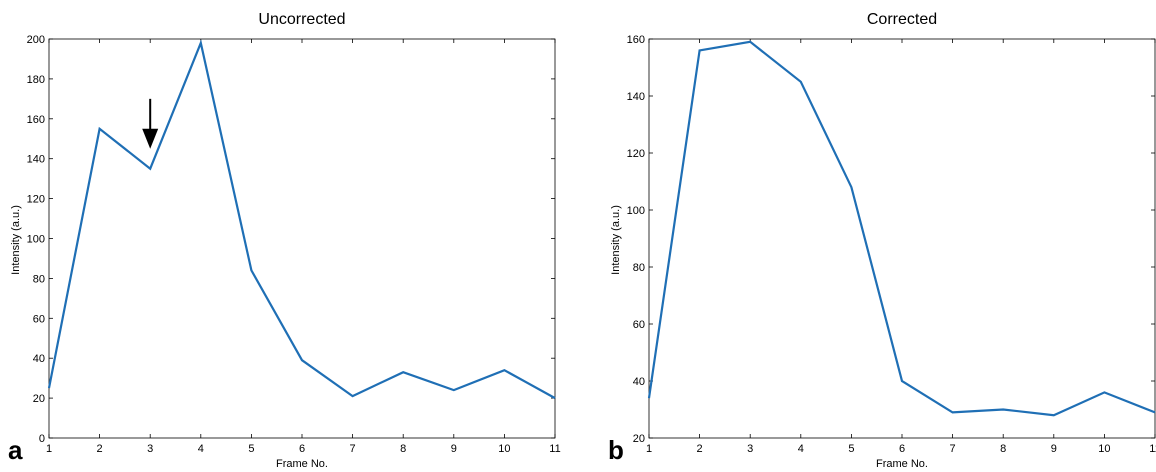 This screenshot has height=472, width=1156. Describe the element at coordinates (902, 19) in the screenshot. I see `chart-title: Corrected` at that location.